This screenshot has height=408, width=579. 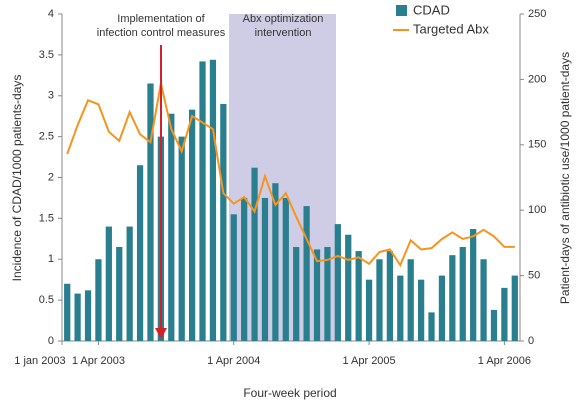 I want to click on x-tick-label: 1 Apr 2006, so click(x=504, y=361).